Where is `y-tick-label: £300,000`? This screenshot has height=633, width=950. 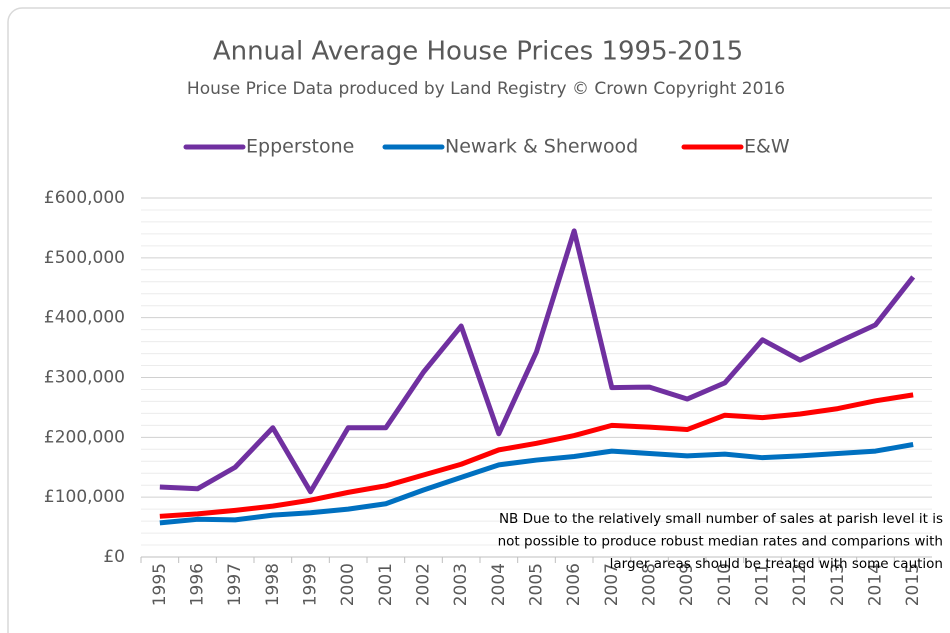 y-tick-label: £300,000 is located at coordinates (84, 378).